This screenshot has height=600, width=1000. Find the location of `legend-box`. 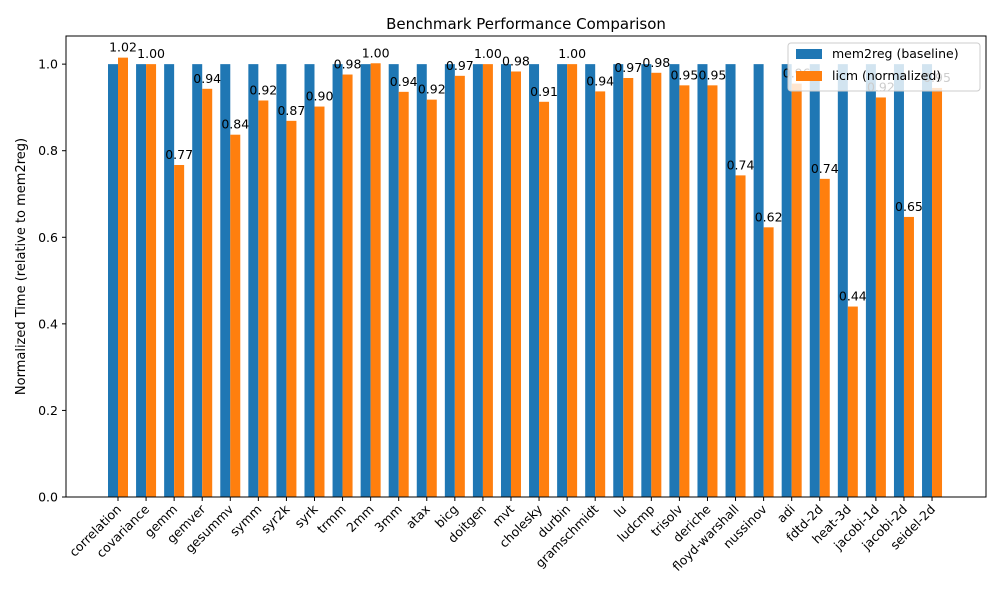

legend-box is located at coordinates (884, 67).